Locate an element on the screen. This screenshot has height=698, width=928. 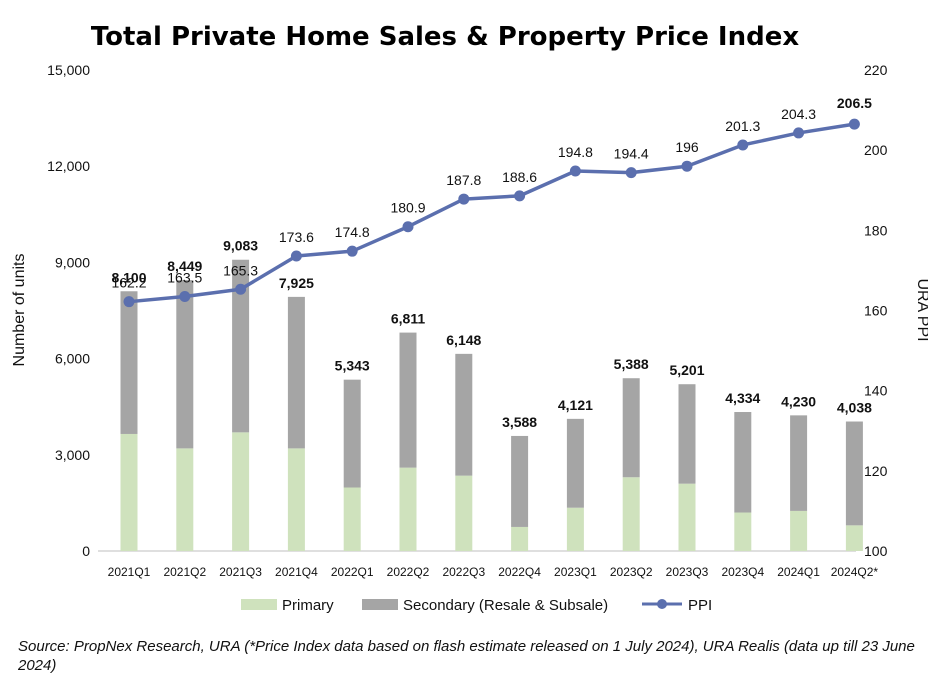
ppi-value-label: 187.8 is located at coordinates (463, 180).